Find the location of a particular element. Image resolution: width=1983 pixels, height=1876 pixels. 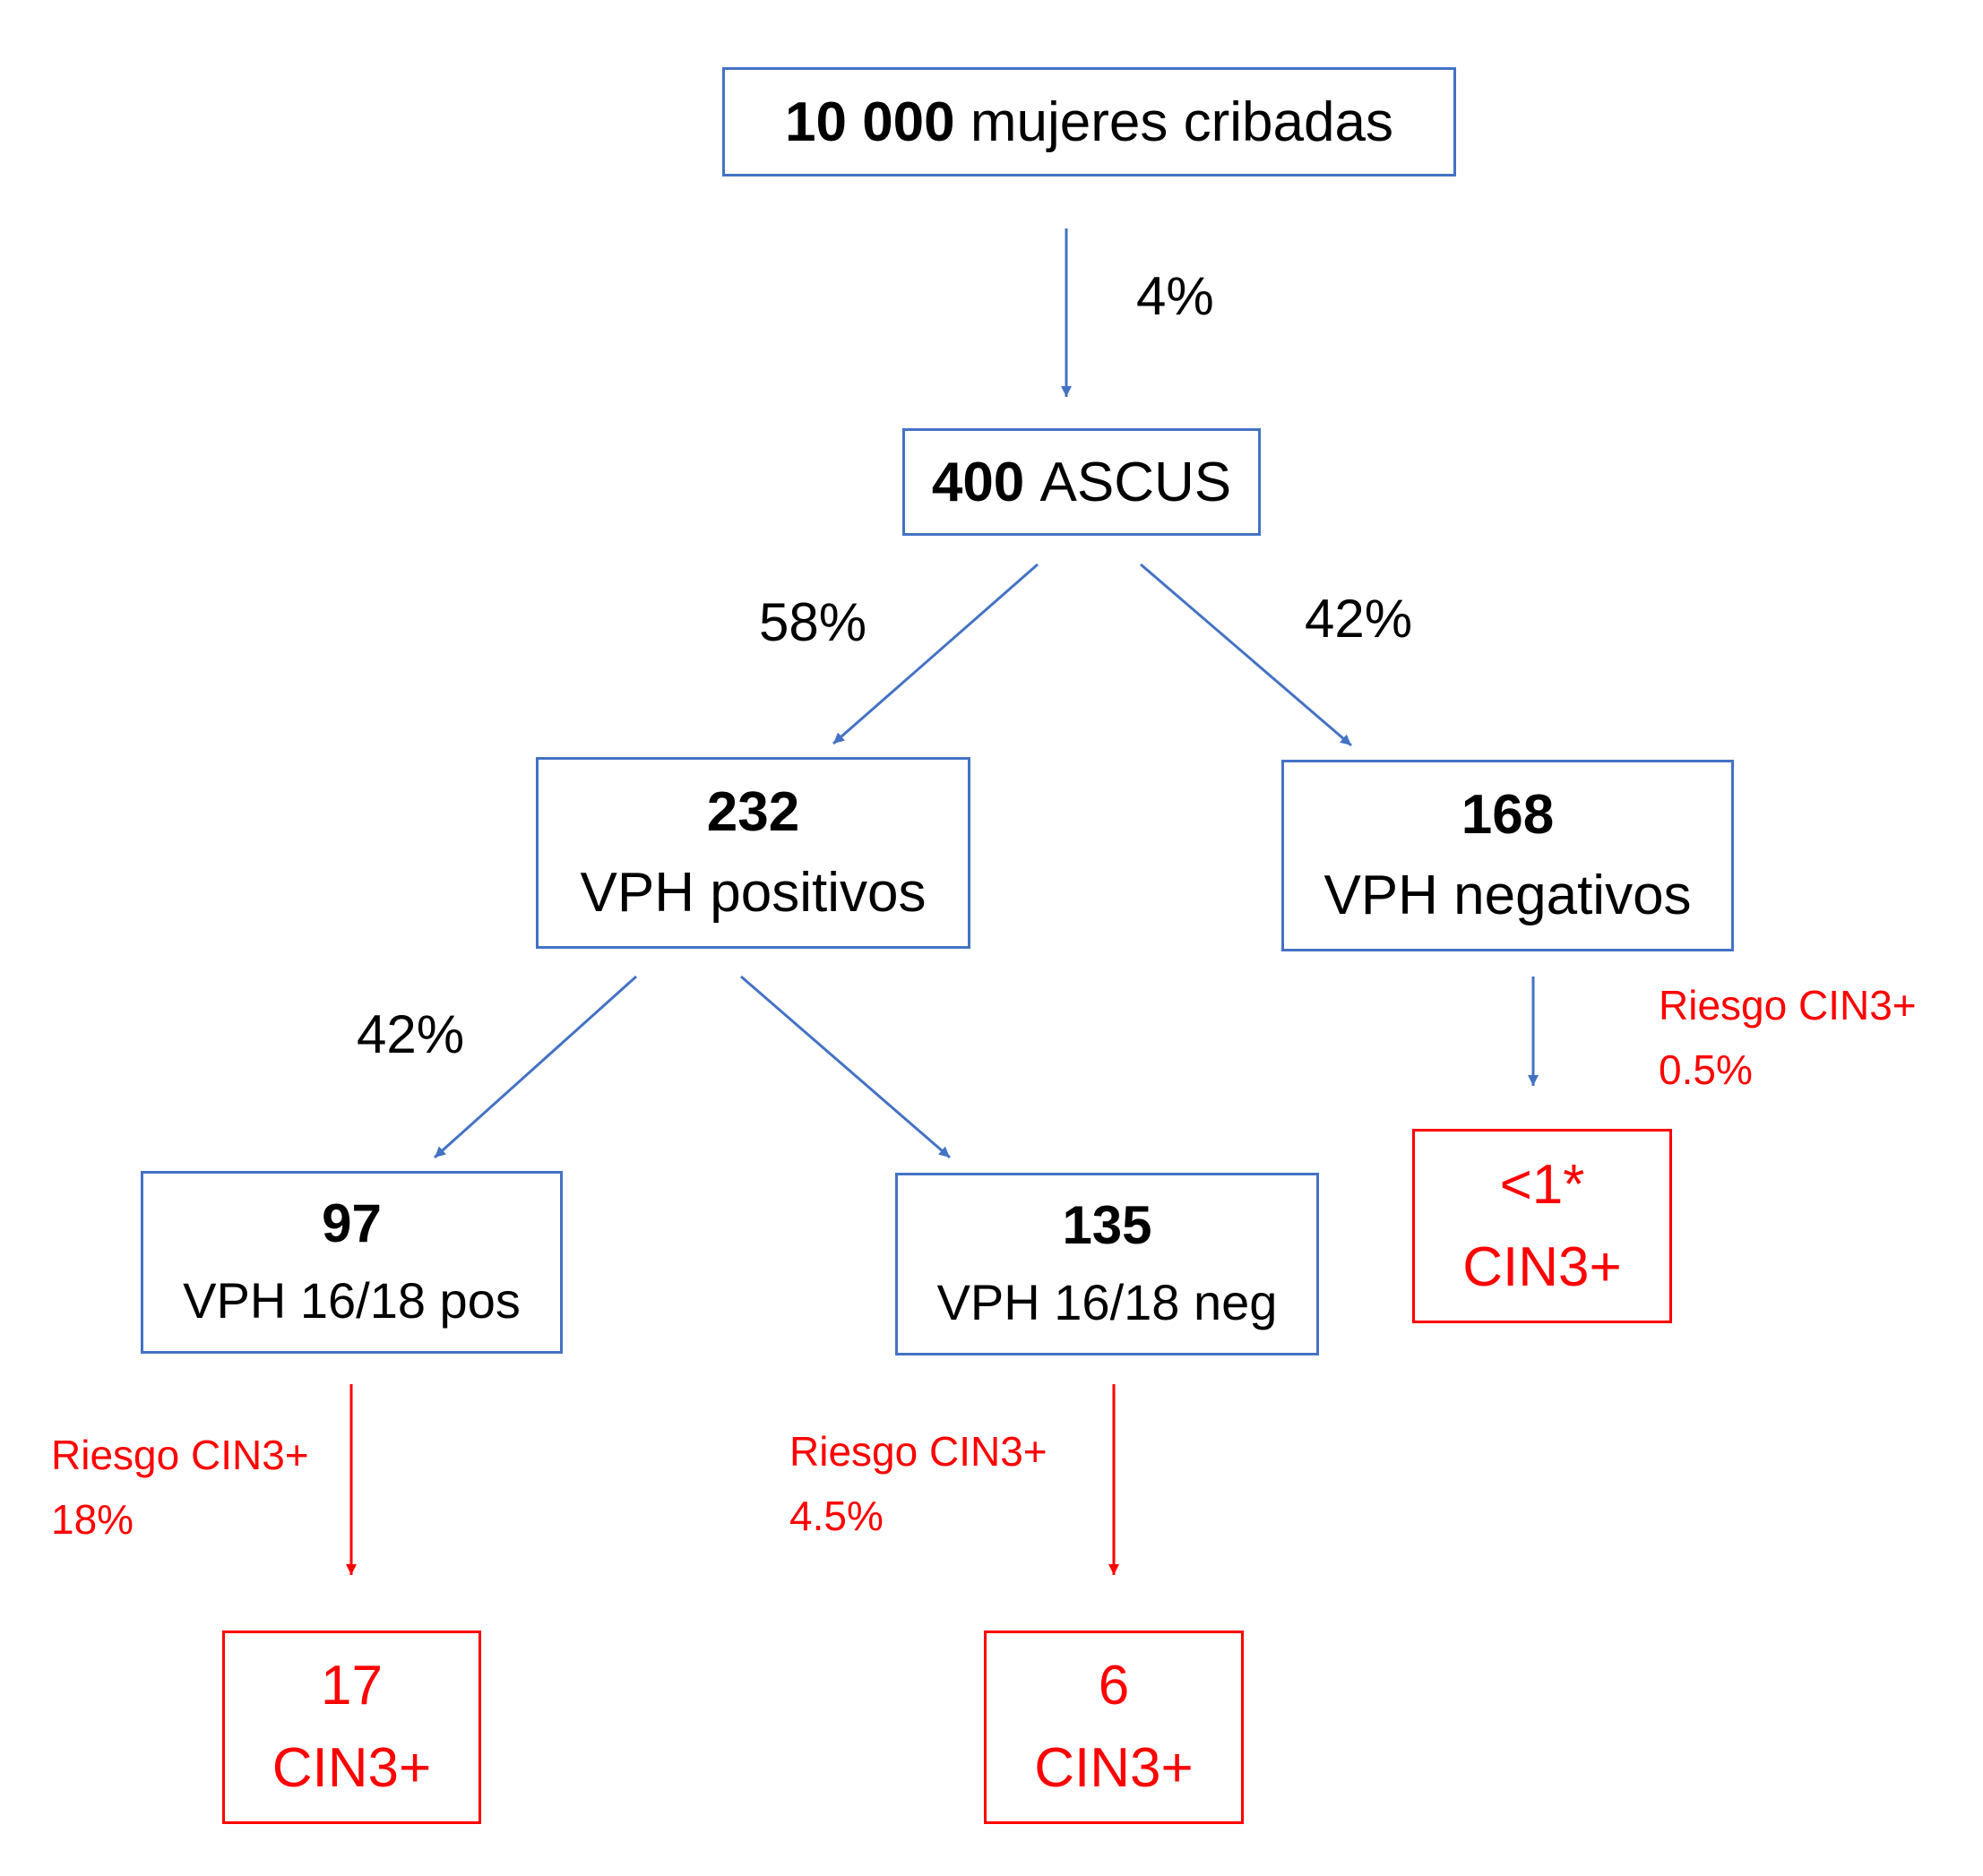

node-root-number: 10 000 is located at coordinates (870, 121).